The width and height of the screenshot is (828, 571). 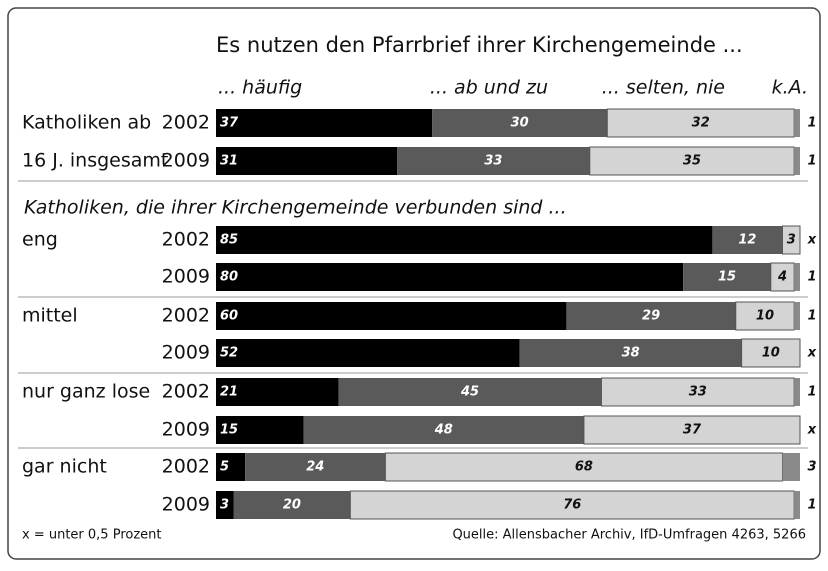 I want to click on legend-label: ... selten, nie, so click(x=663, y=88).